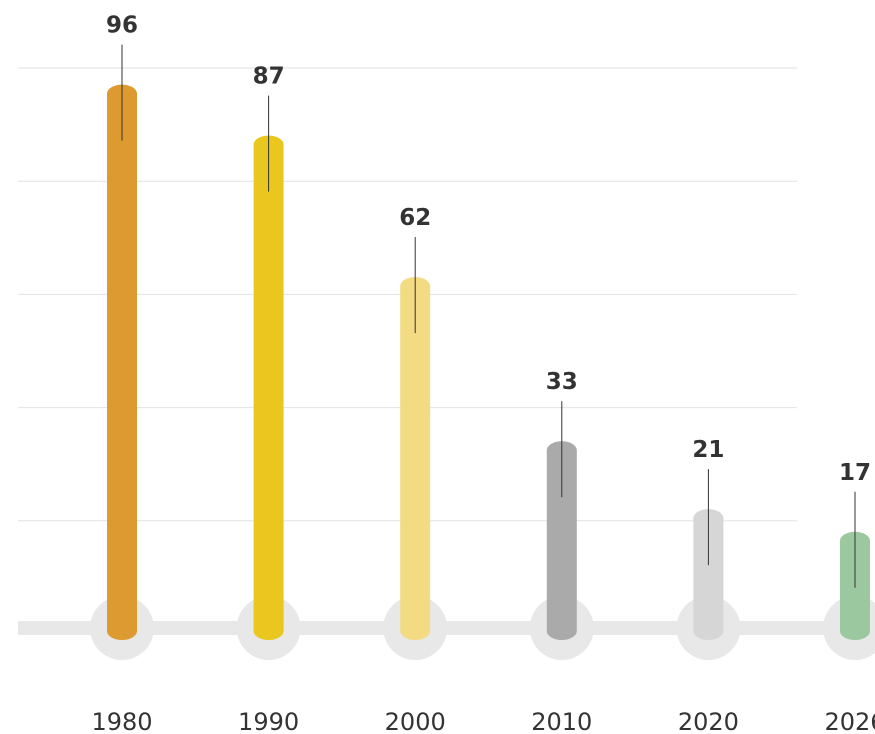 The width and height of the screenshot is (875, 734). Describe the element at coordinates (268, 721) in the screenshot. I see `x-tick-label: 1990` at that location.